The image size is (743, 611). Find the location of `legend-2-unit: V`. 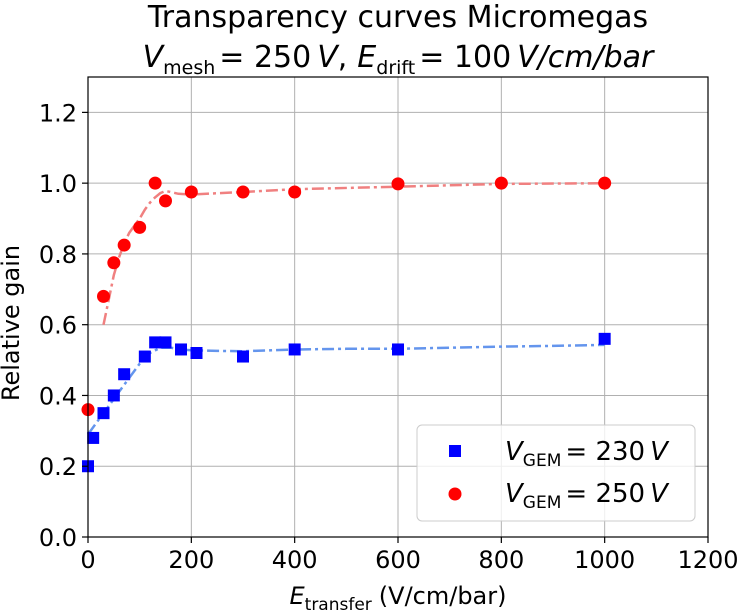

legend-2-unit: V is located at coordinates (660, 494).